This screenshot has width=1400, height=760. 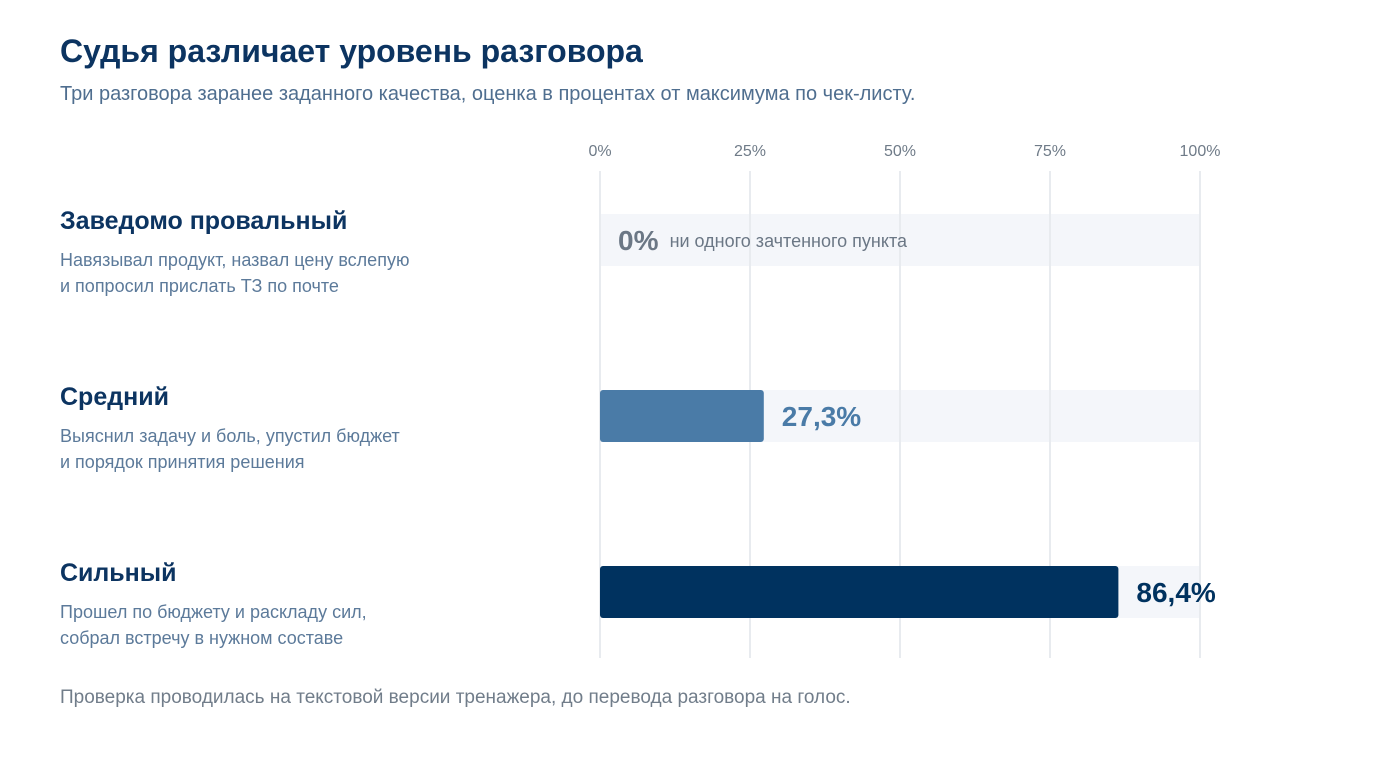 What do you see at coordinates (199, 286) in the screenshot?
I see `row-description-line: и попросил прислать ТЗ по почте` at bounding box center [199, 286].